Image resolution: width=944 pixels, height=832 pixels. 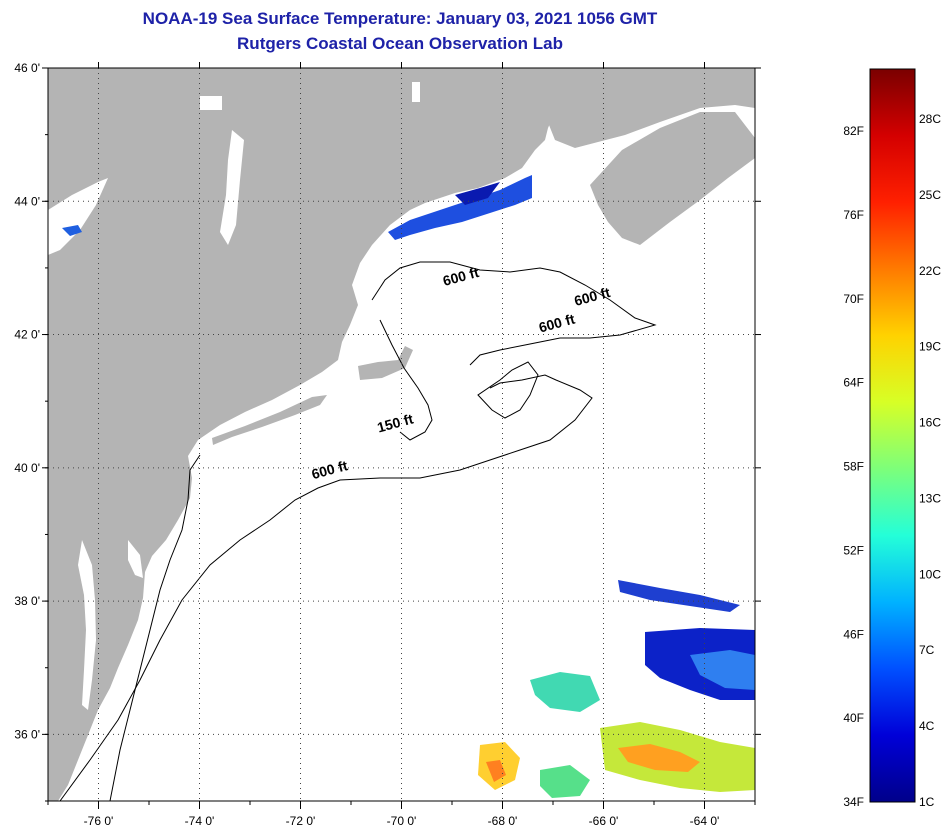 I want to click on contour-150ft, so click(x=406, y=380).